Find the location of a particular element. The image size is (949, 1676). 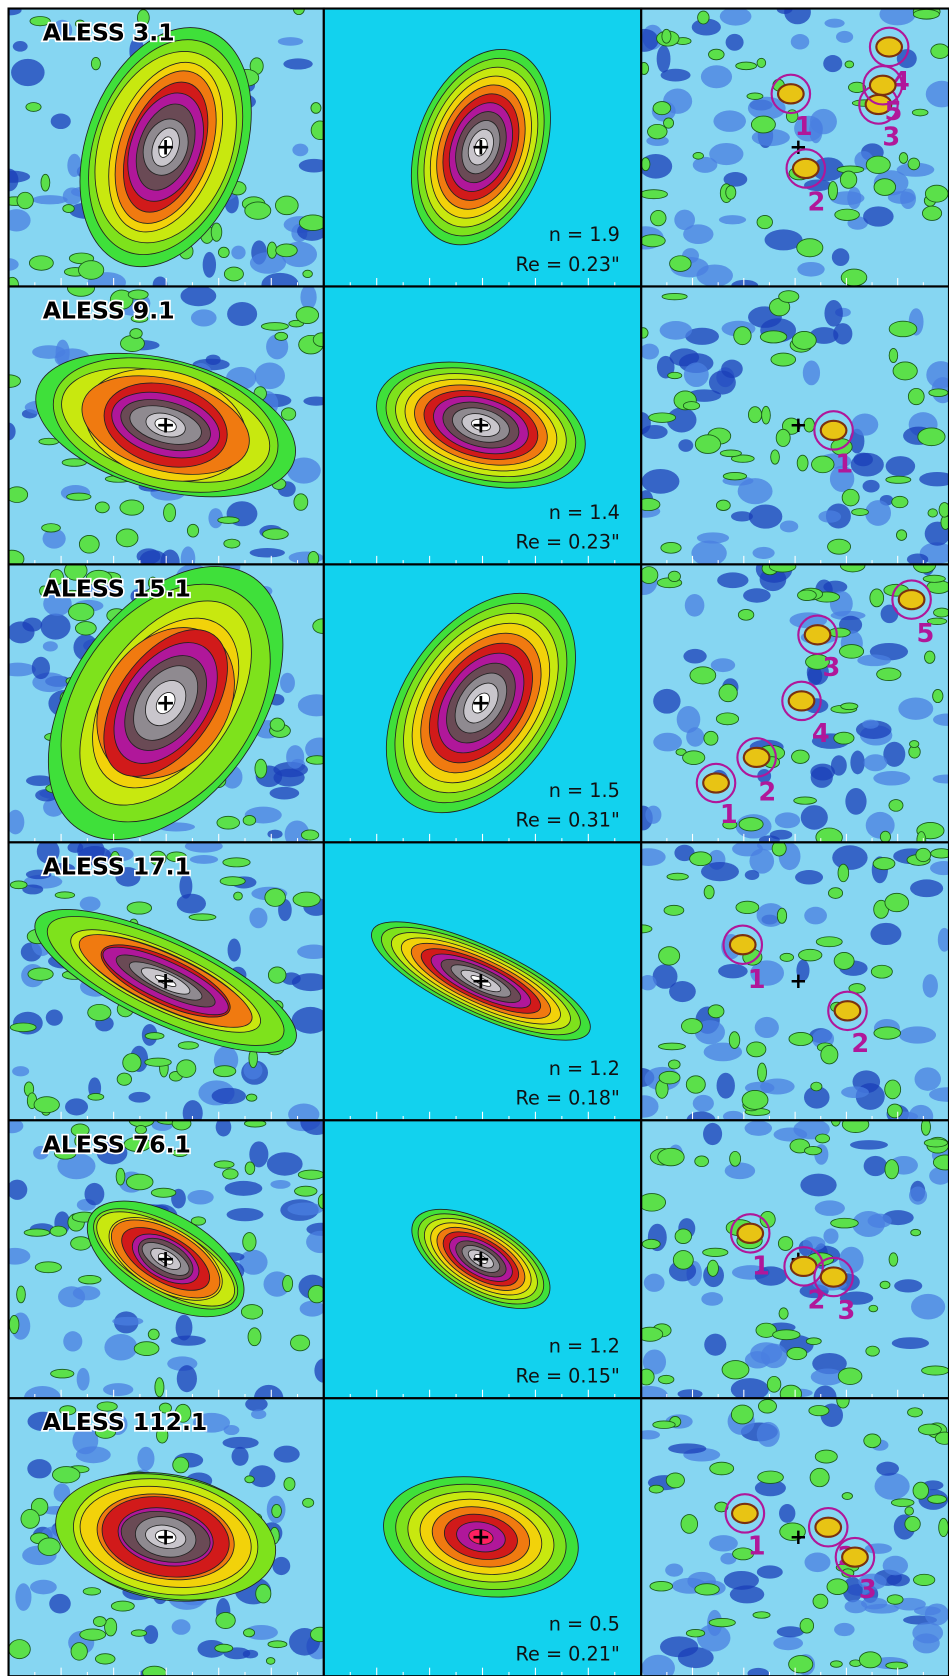

effective-radius: Re = 0.21" is located at coordinates (568, 1654).